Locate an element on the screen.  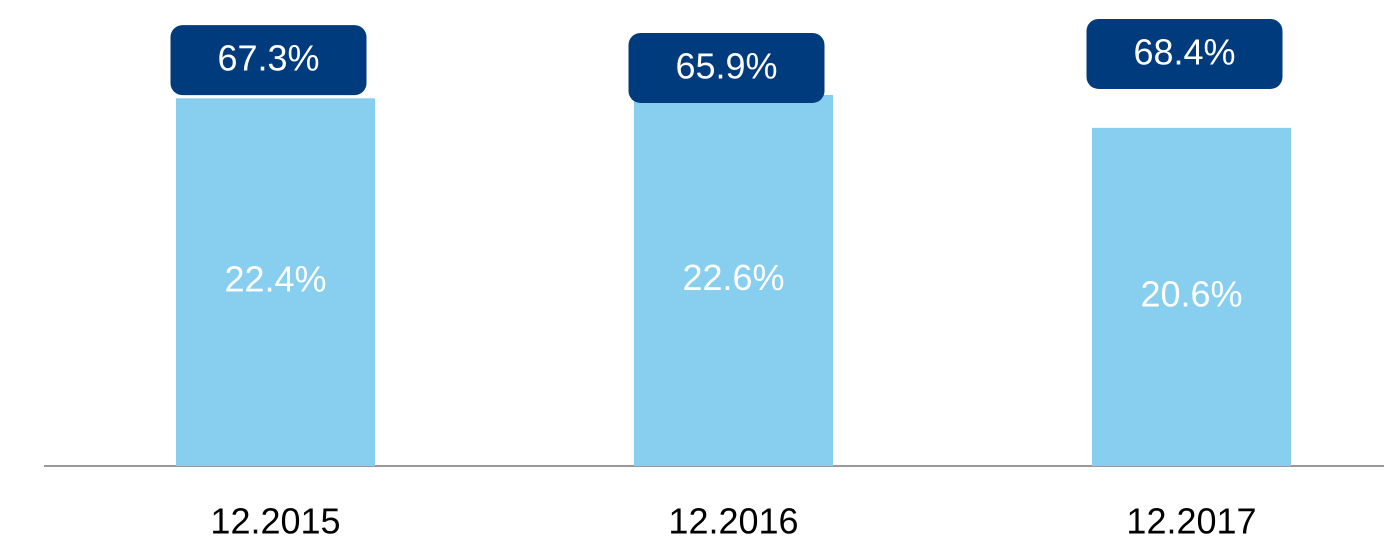
callout-label: 67.3% is located at coordinates (268, 58).